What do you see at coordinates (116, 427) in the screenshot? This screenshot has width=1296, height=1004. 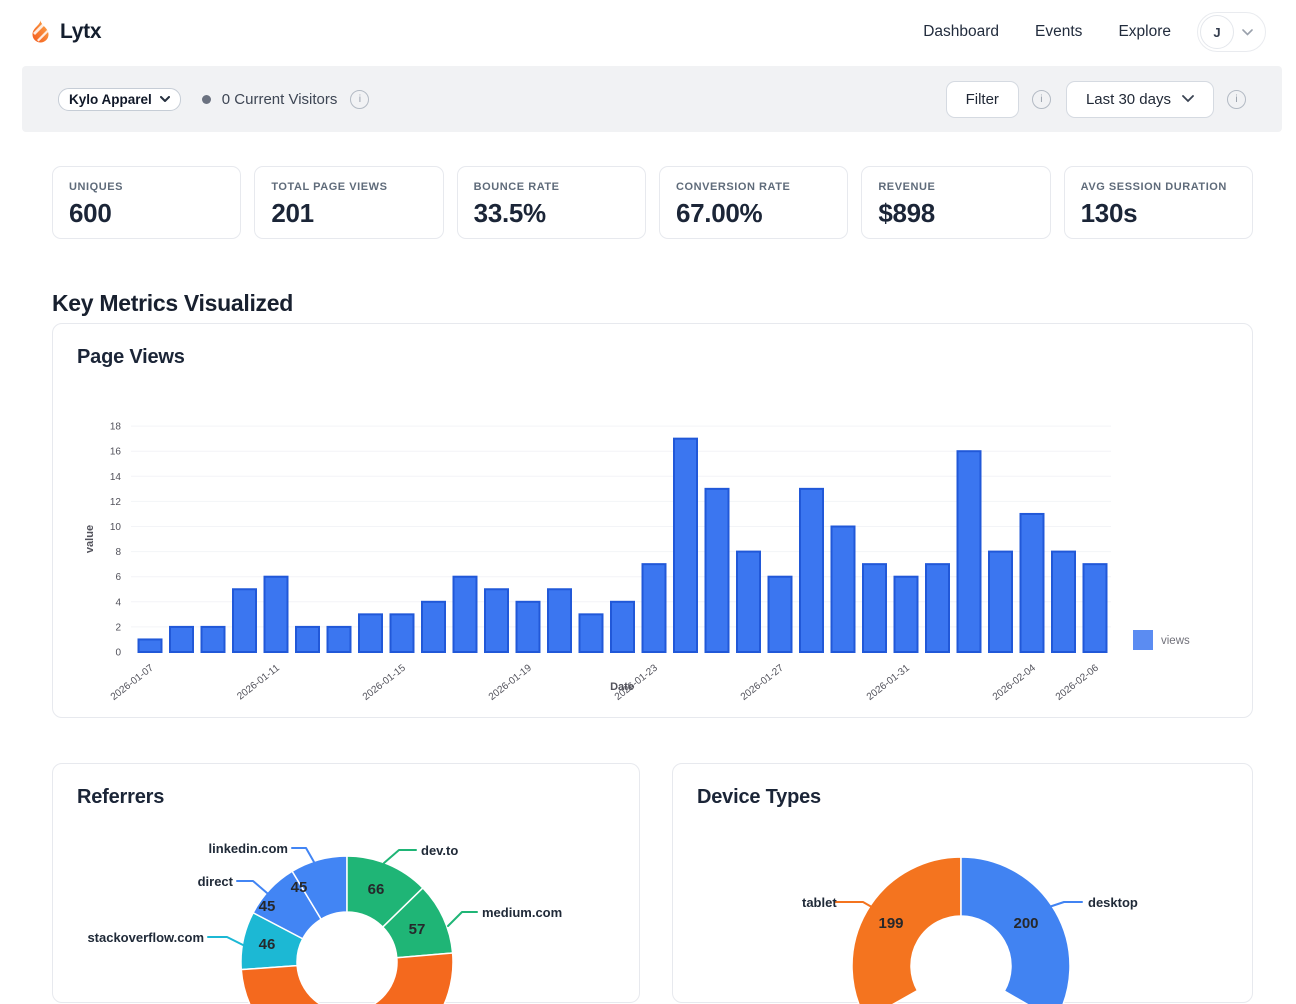 I see `svg-text: 18` at bounding box center [116, 427].